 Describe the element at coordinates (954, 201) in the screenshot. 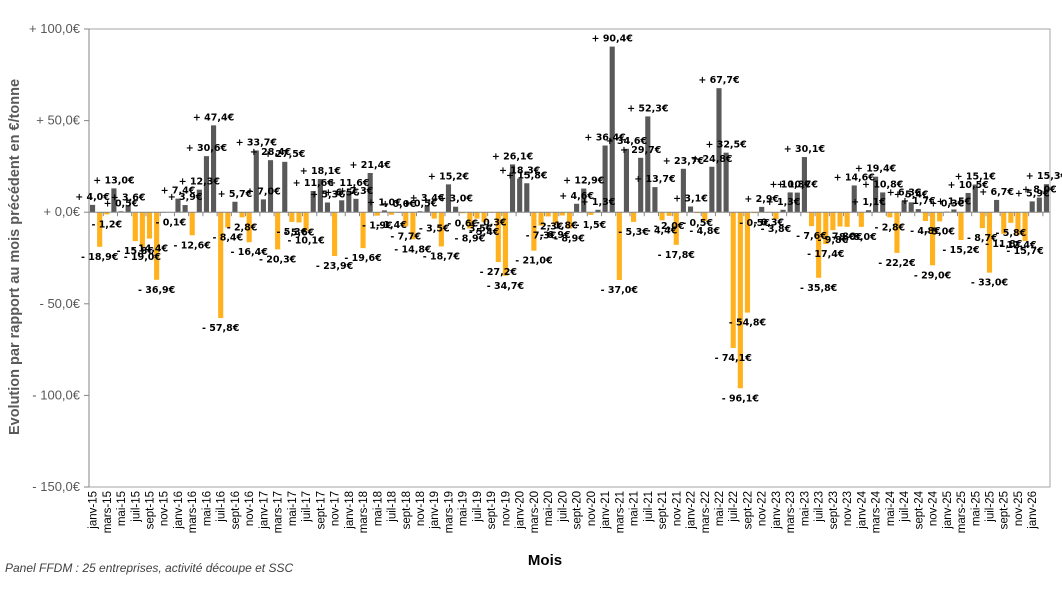

I see `data-label: + 1,5€` at that location.